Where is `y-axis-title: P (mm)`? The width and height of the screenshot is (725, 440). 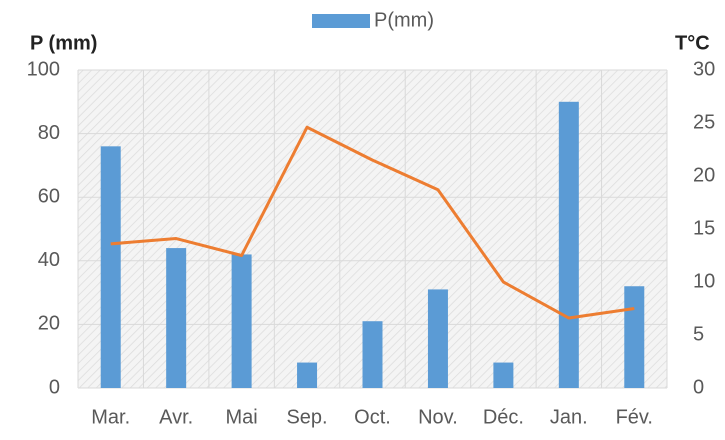 y-axis-title: P (mm) is located at coordinates (63, 43).